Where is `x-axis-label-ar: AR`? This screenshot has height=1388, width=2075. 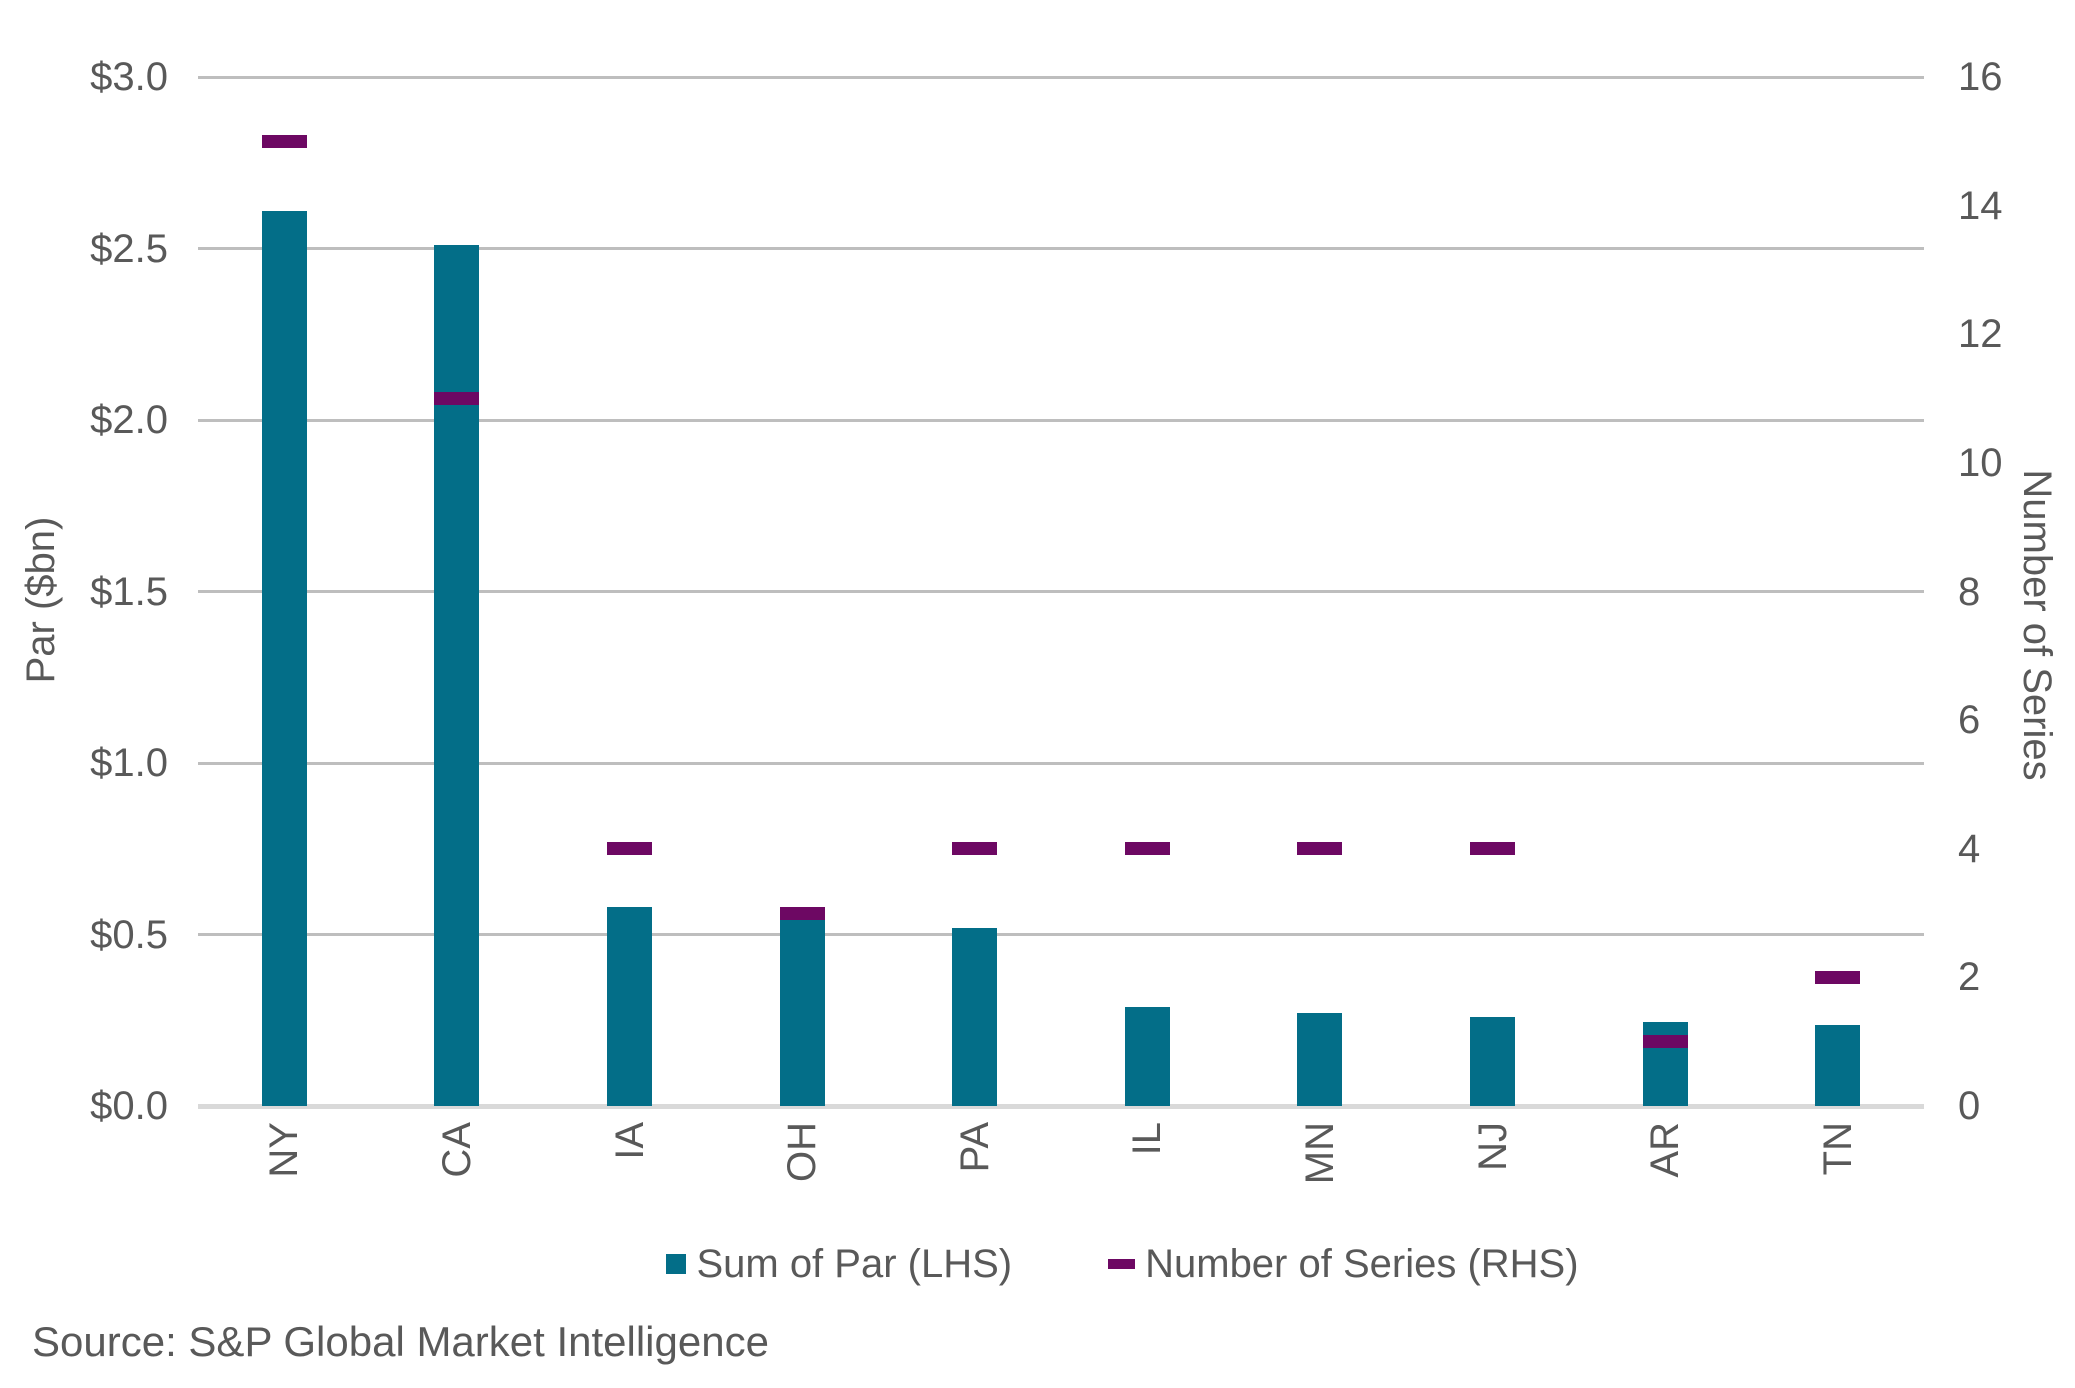 x-axis-label-ar: AR is located at coordinates (1665, 1150).